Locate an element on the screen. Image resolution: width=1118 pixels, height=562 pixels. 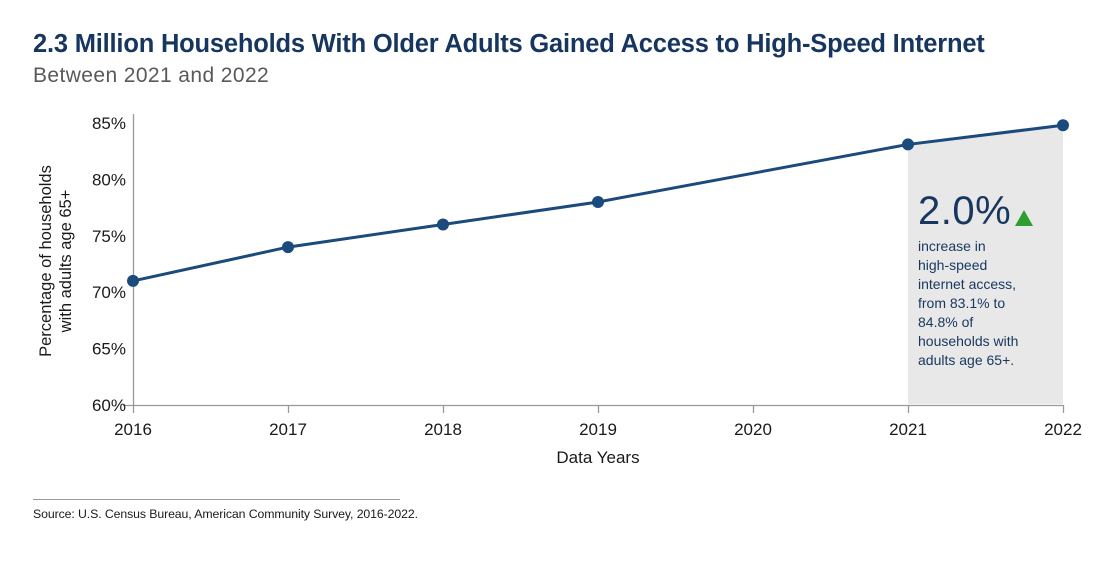
y-tick-label: 60% is located at coordinates (109, 405).